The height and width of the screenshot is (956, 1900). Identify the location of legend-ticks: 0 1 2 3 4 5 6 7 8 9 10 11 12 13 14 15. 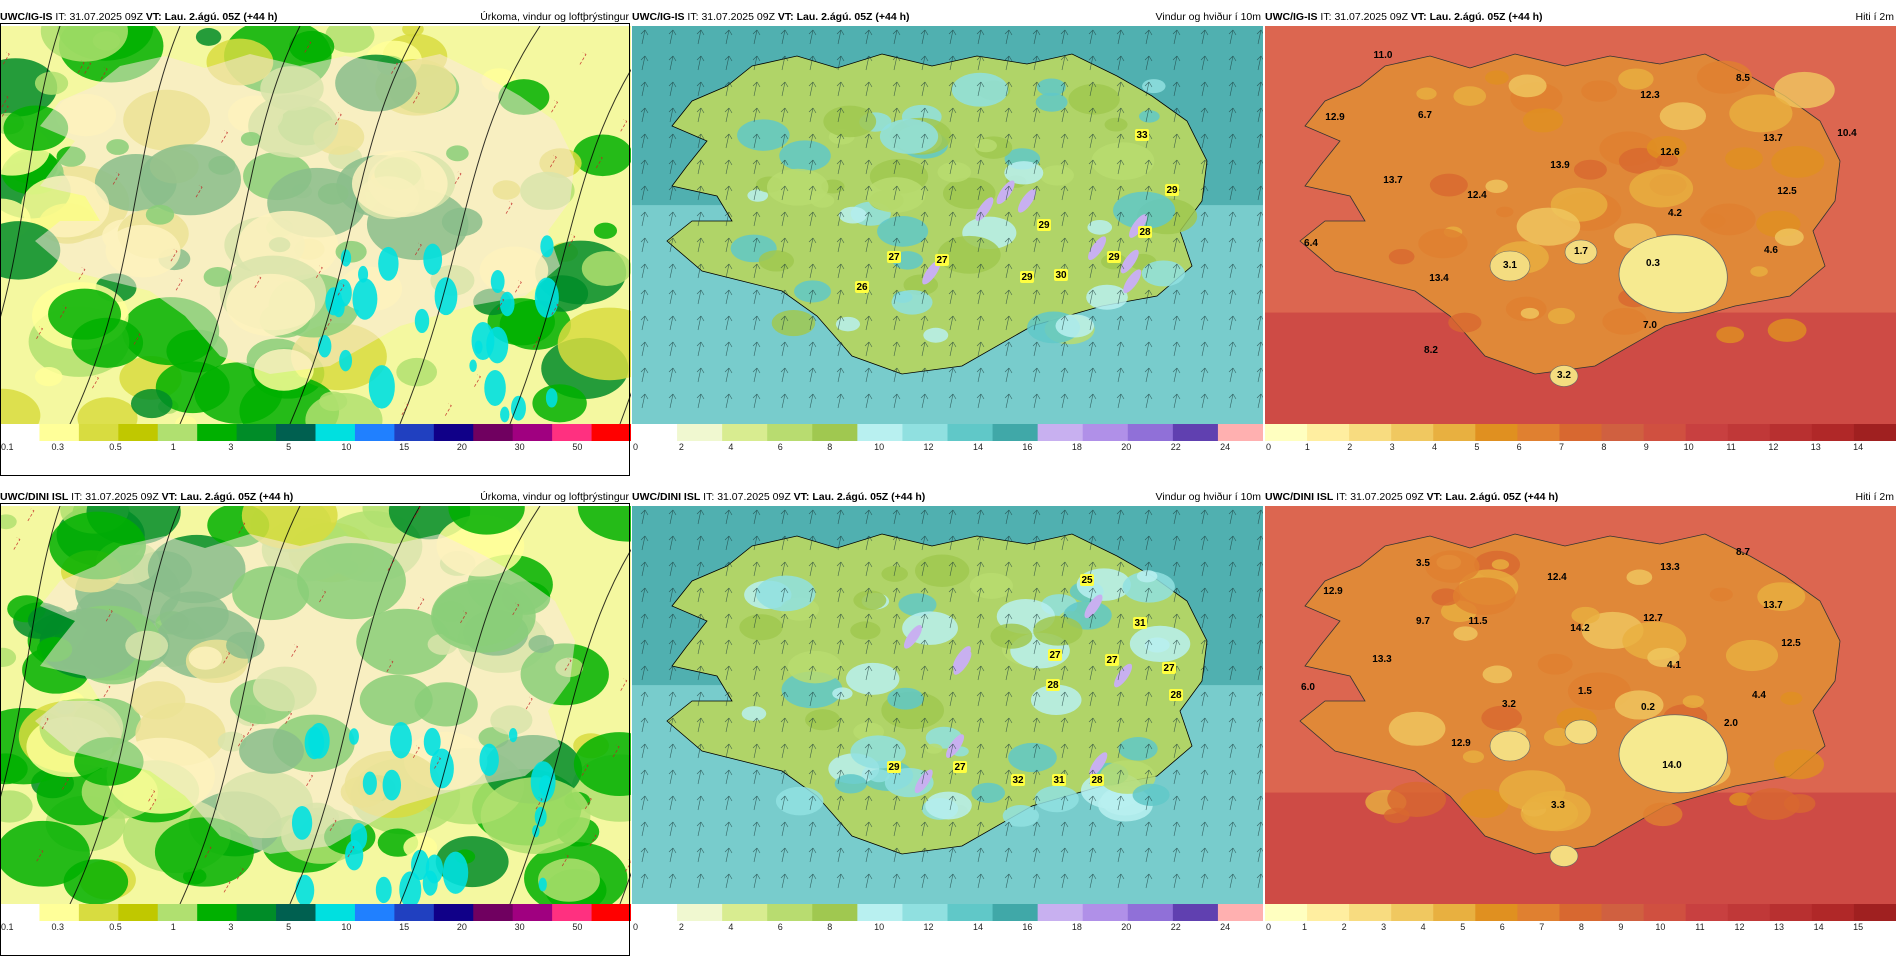
(1580, 928).